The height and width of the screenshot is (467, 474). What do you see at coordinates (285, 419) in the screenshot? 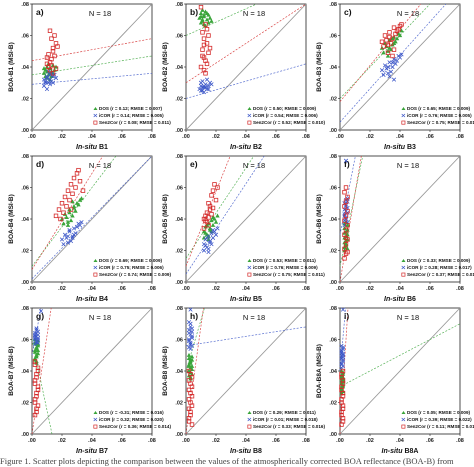
I see `legend-entry: iCOR (r = 0.01; RMSE = 0.018)` at bounding box center [285, 419].